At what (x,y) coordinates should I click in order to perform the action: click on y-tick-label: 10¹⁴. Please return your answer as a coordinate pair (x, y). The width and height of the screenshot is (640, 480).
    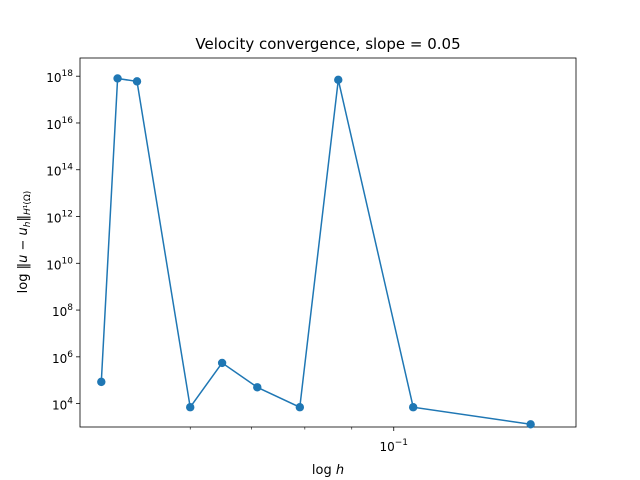
    Looking at the image, I should click on (59, 171).